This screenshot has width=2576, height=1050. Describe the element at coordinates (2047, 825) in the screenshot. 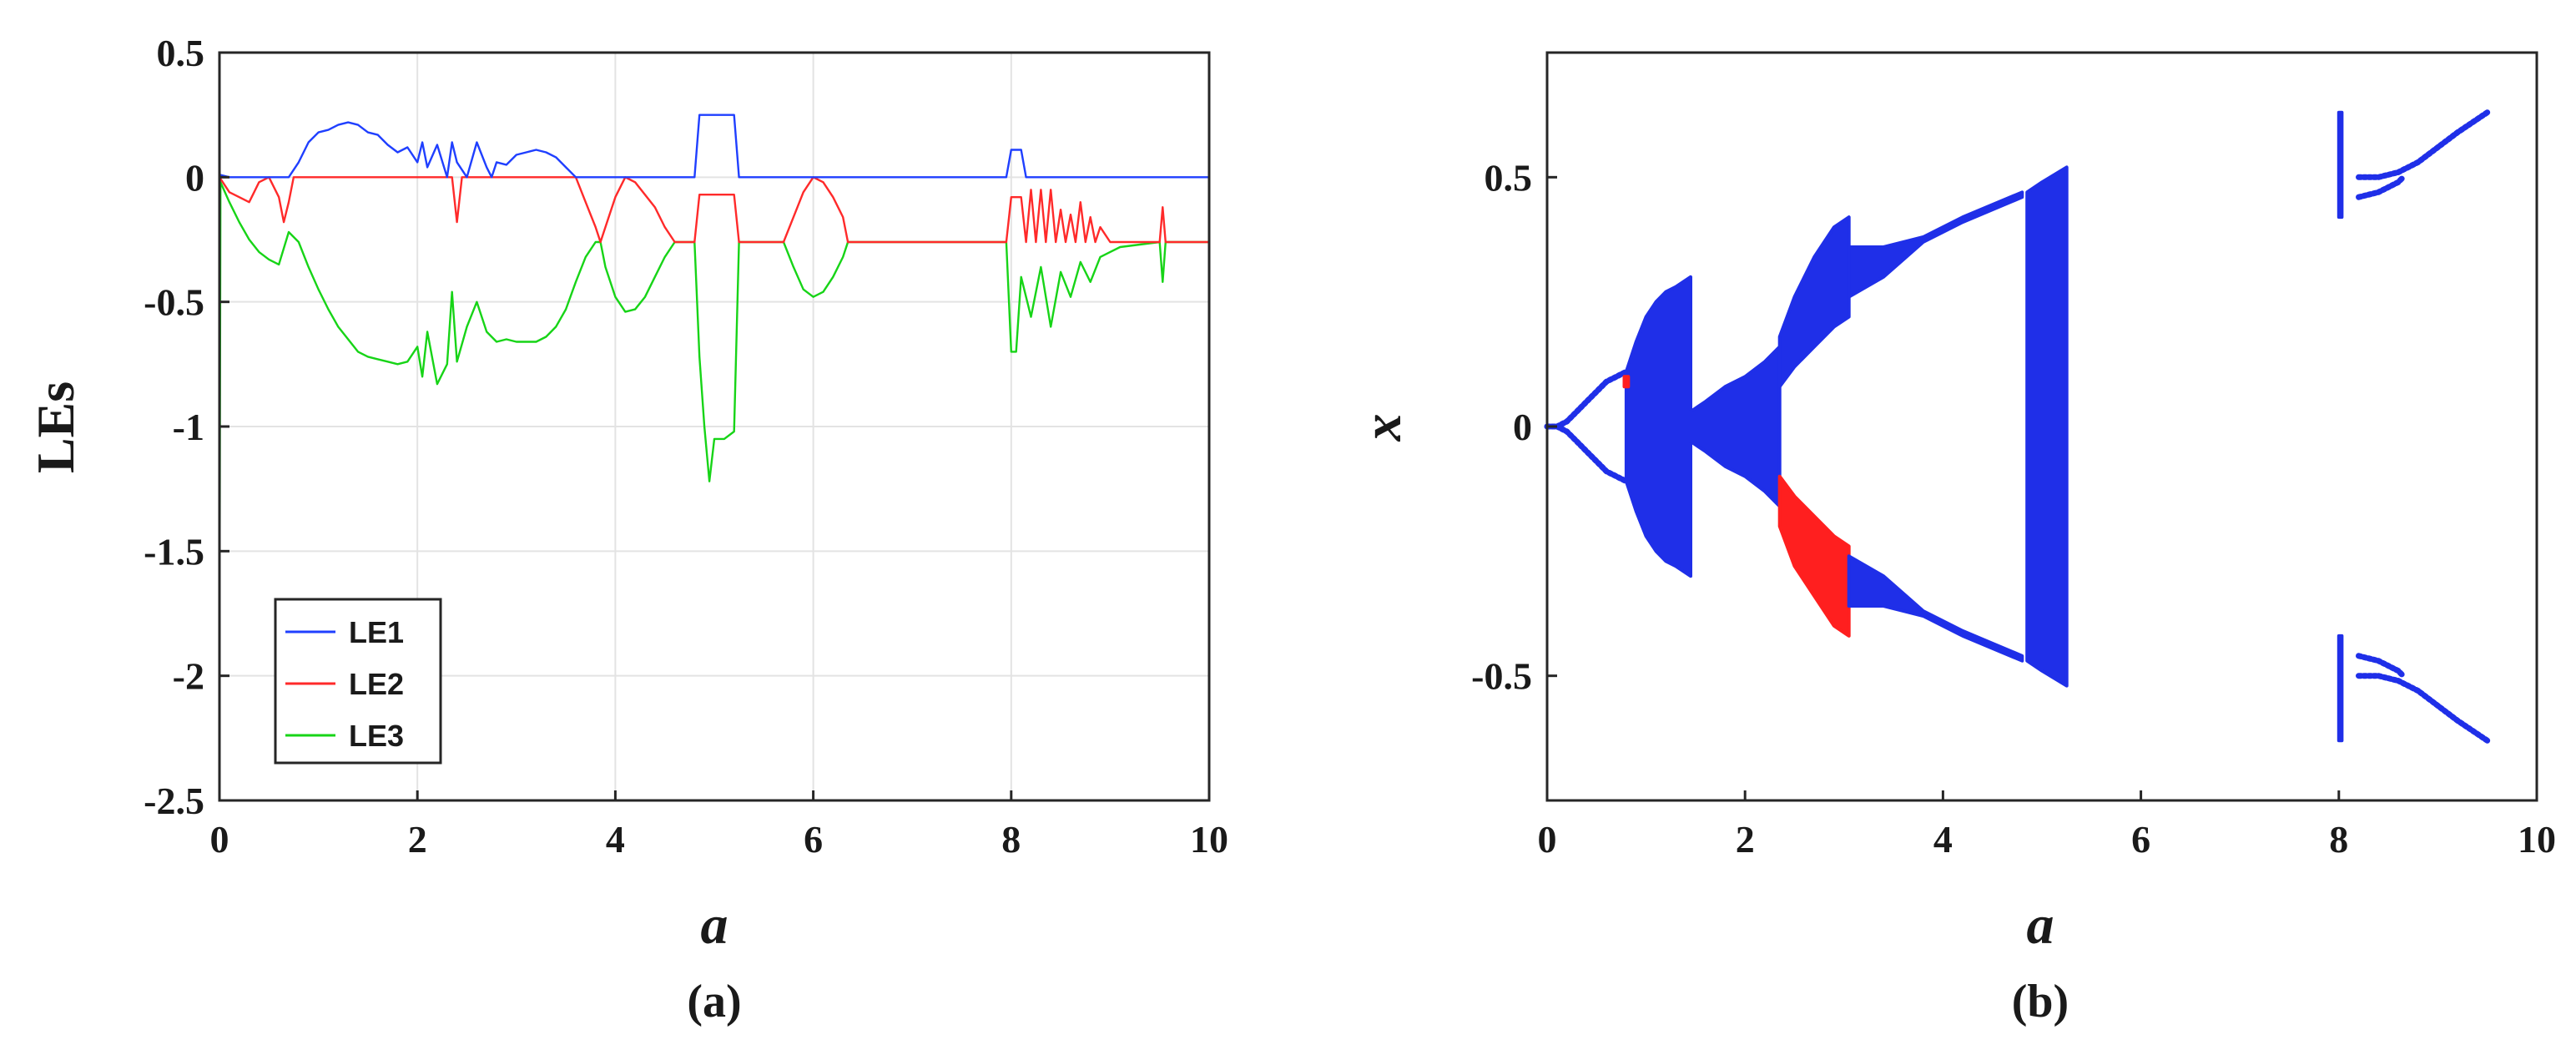

I see `panel-b-x-ticks: 0 2 4 6 8 10` at that location.